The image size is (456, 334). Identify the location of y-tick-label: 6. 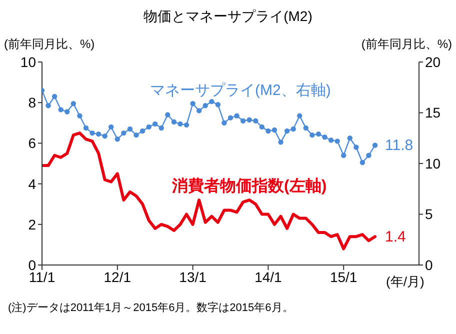
(32, 143).